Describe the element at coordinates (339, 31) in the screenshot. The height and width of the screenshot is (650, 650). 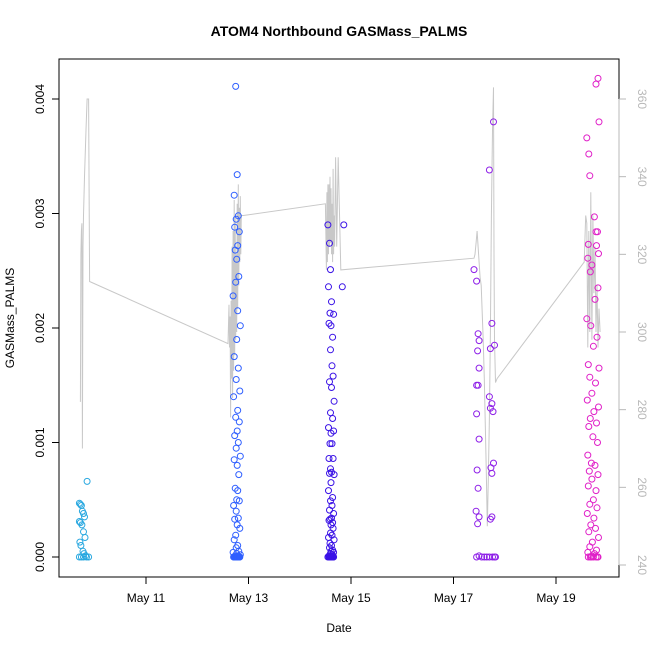
I see `chart-title: ATOM4 Northbound GASMass_PALMS` at that location.